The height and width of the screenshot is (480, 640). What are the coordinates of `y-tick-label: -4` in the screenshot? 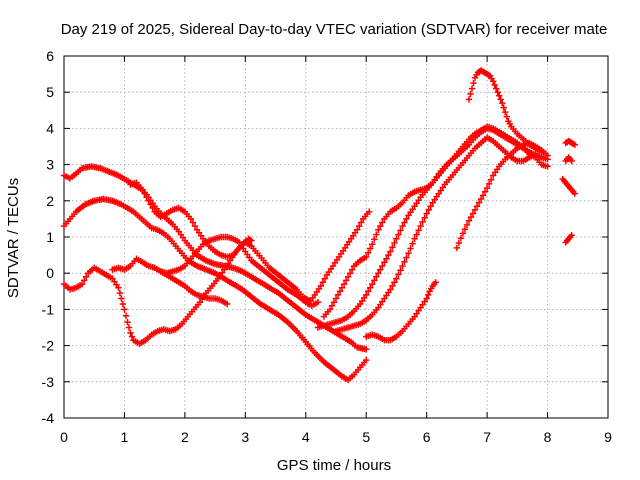 It's located at (48, 418).